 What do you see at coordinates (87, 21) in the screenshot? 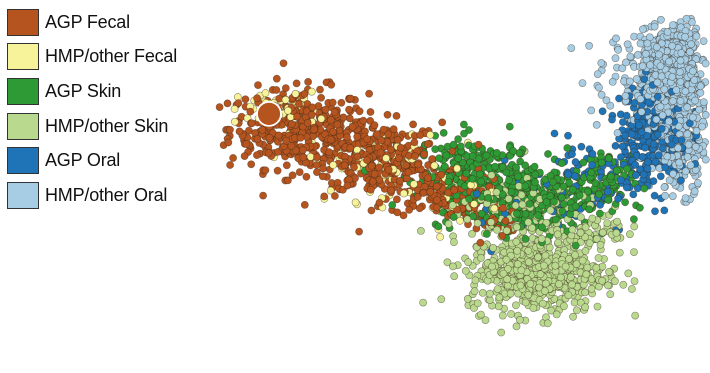
I see `legend-label: AGP Fecal` at bounding box center [87, 21].